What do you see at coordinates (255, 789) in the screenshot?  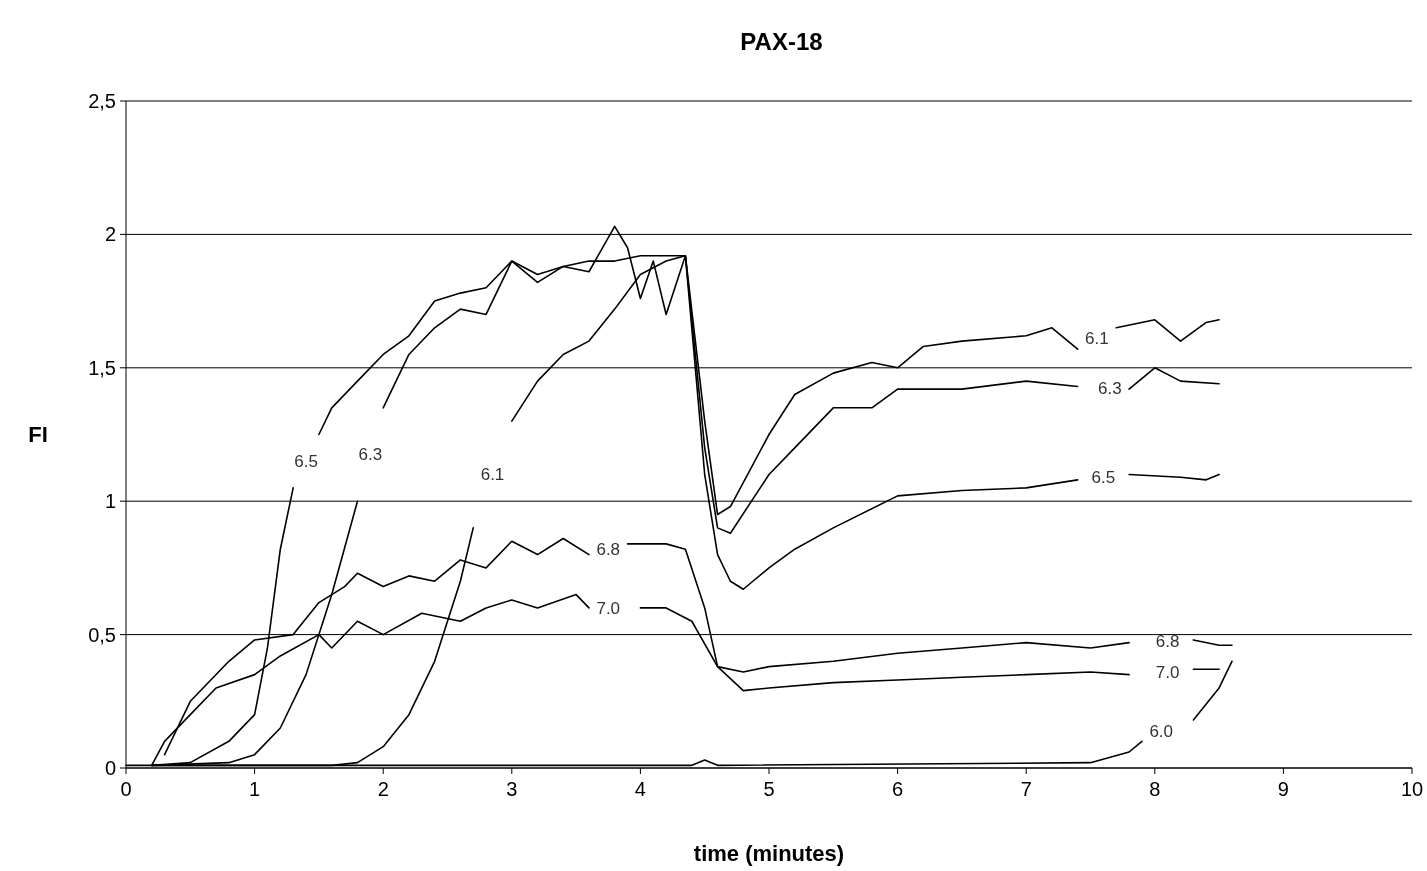 I see `x-tick-label: 1` at bounding box center [255, 789].